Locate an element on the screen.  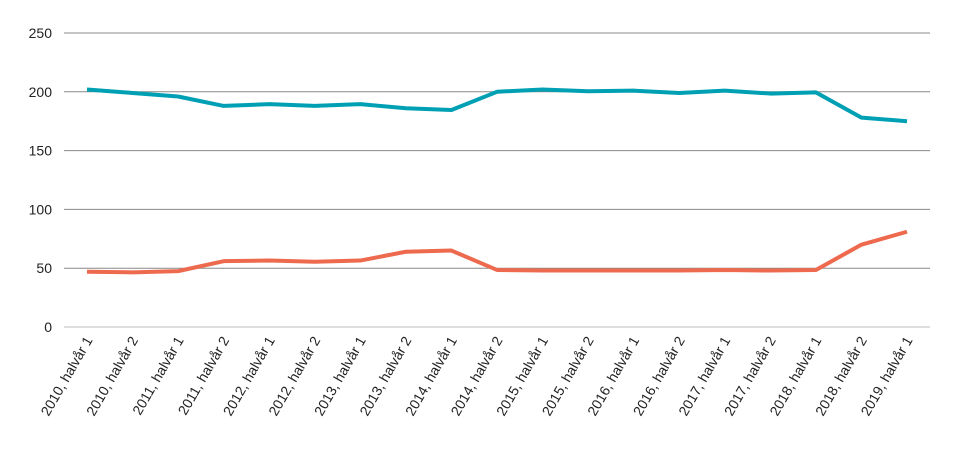
y-tick-label: 50 is located at coordinates (44, 268).